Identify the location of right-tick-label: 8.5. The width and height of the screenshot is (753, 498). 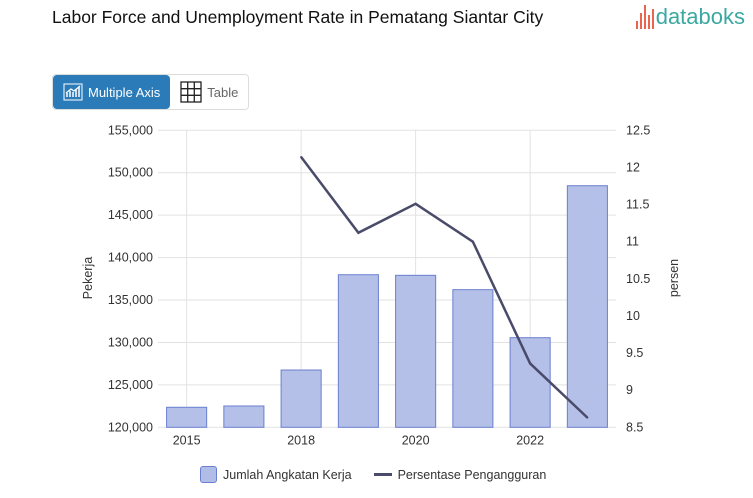
(634, 427).